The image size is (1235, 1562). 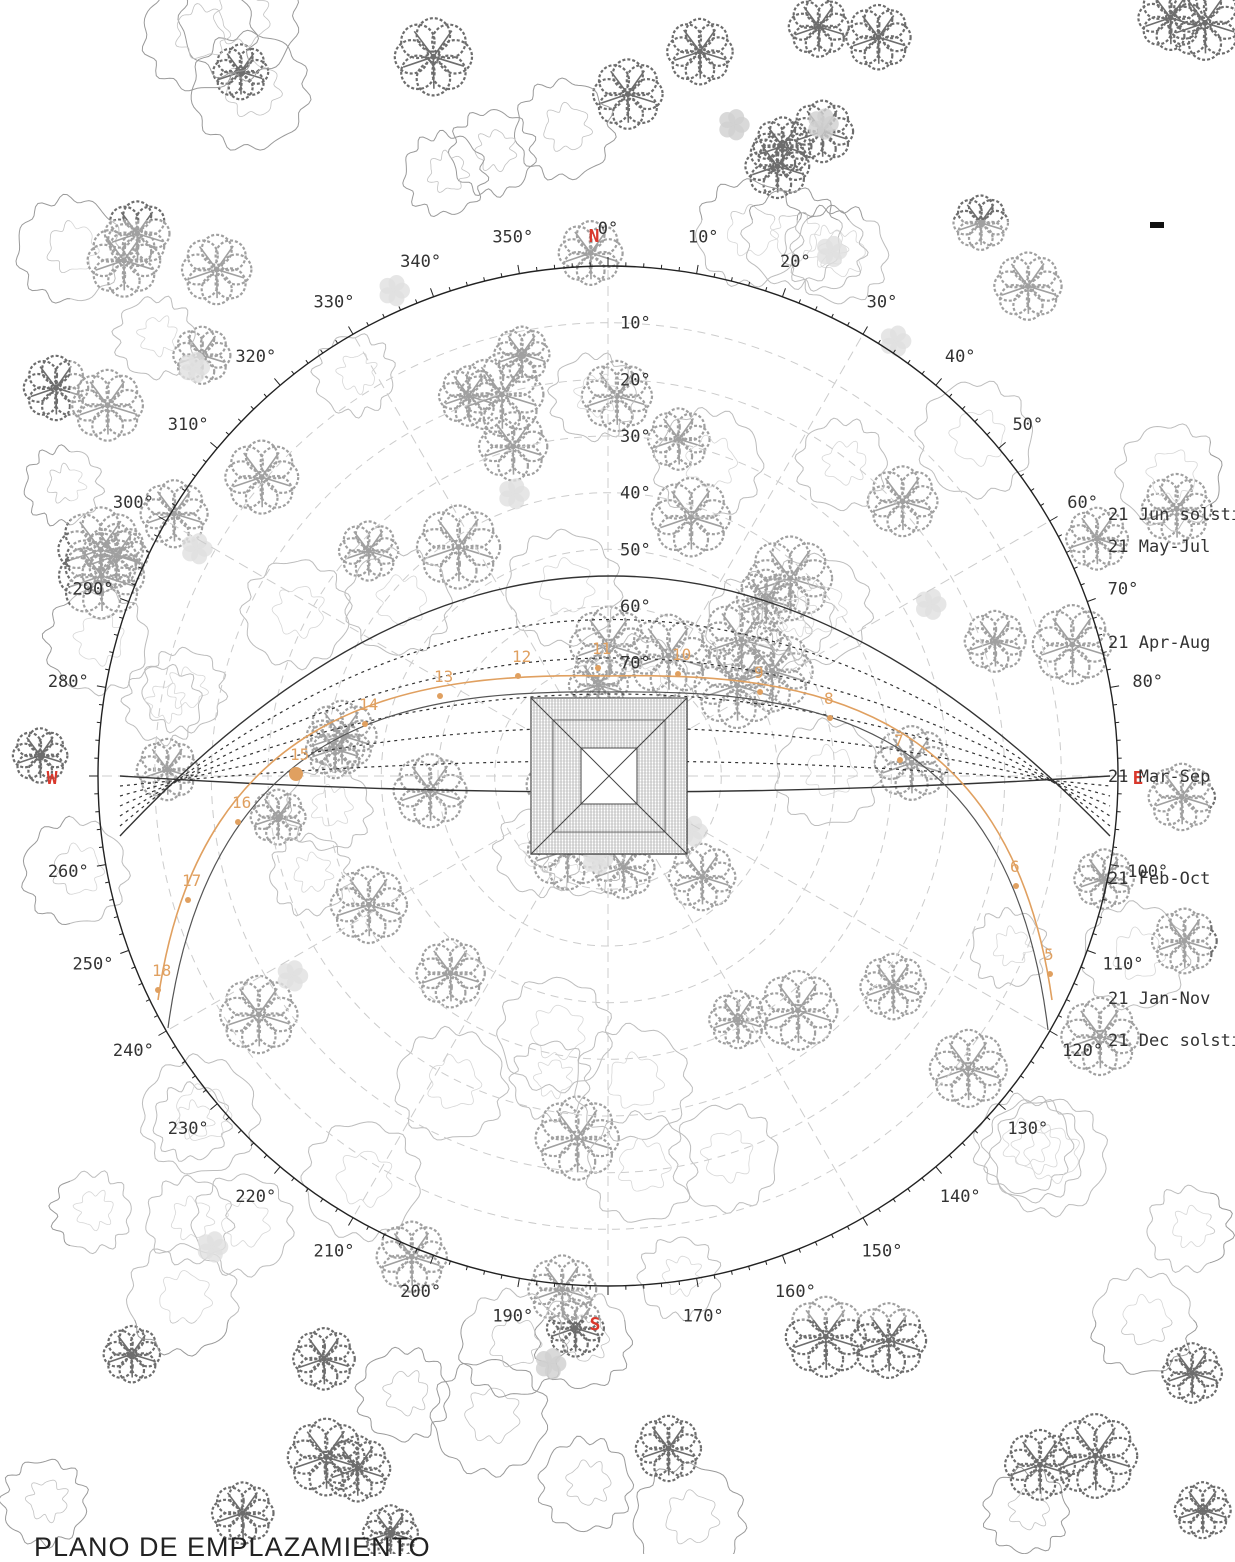 What do you see at coordinates (188, 425) in the screenshot?
I see `azimuth-label: 310°` at bounding box center [188, 425].